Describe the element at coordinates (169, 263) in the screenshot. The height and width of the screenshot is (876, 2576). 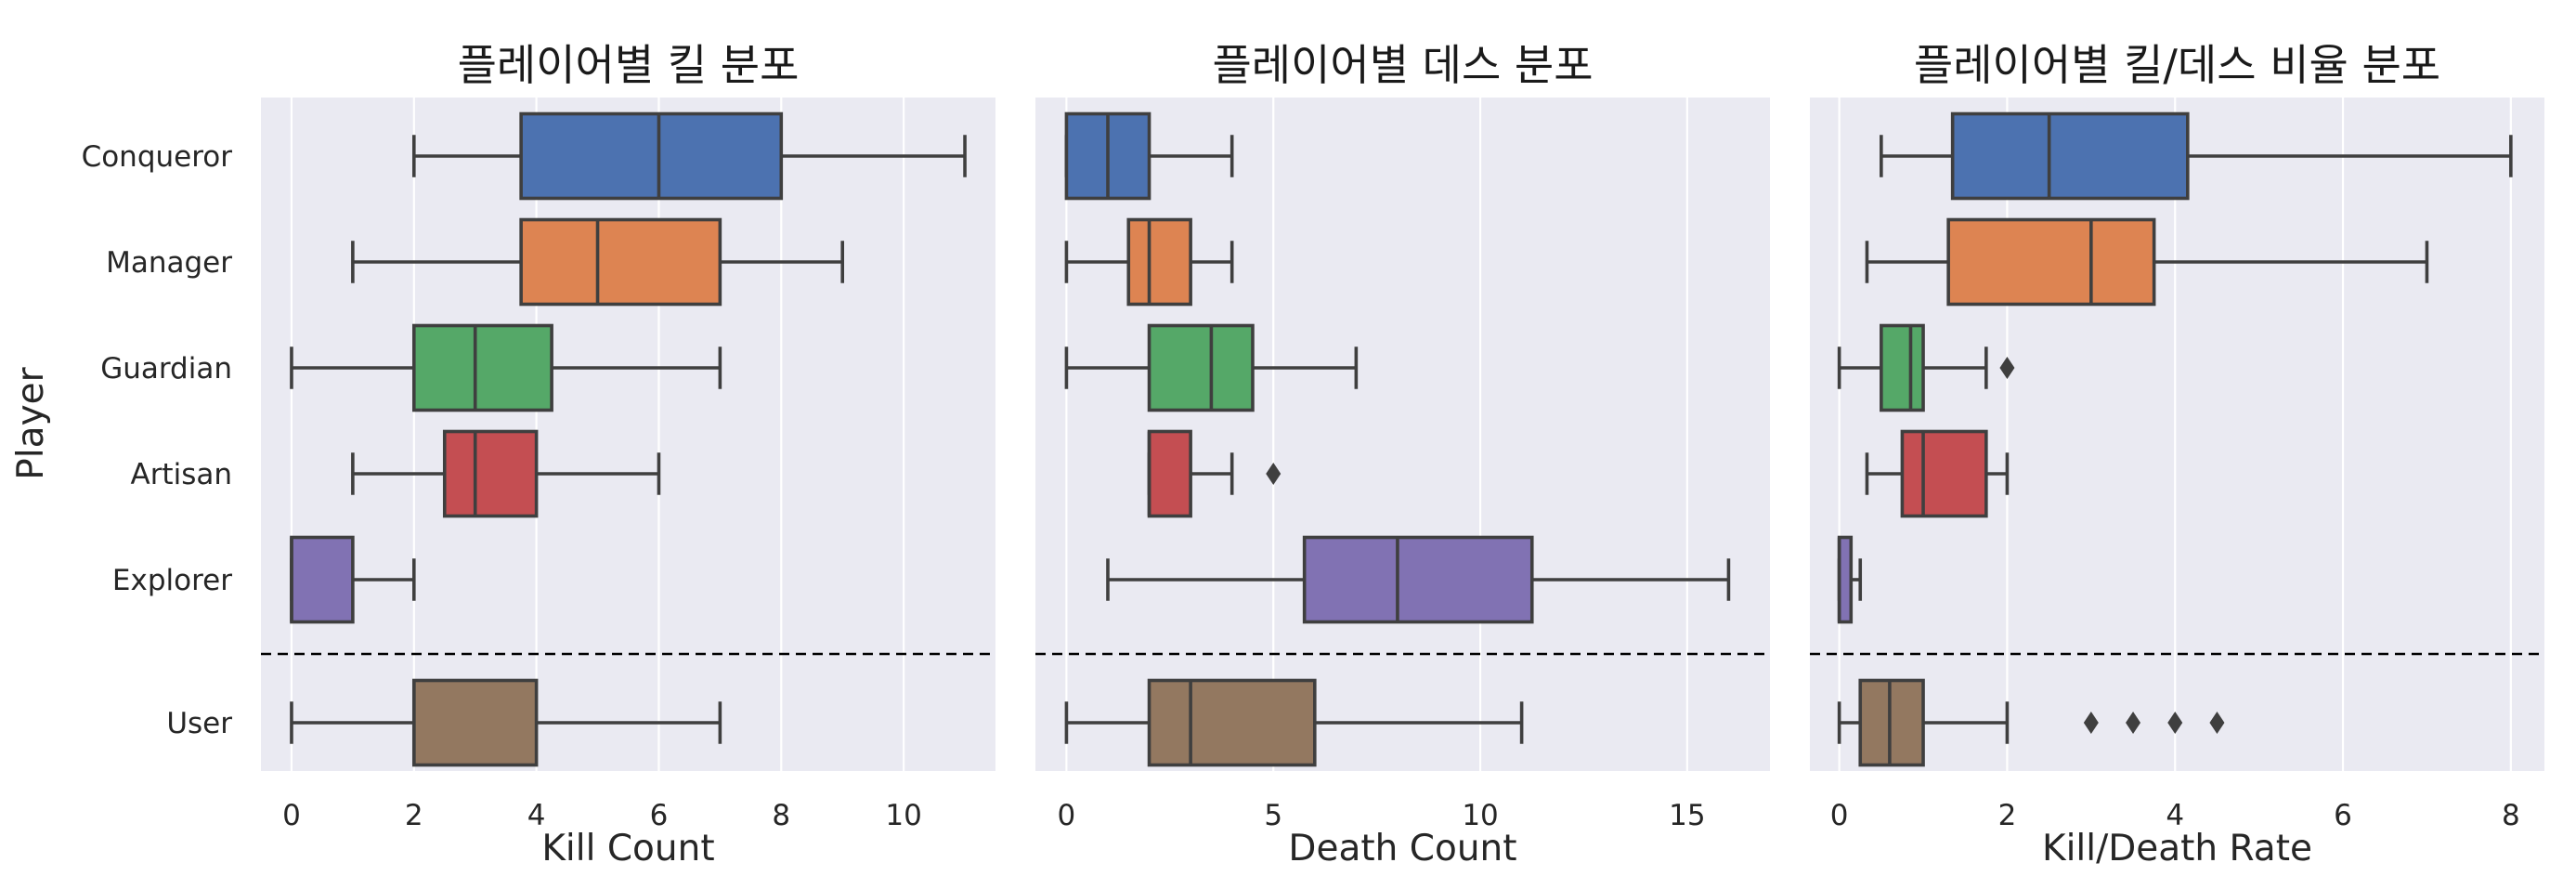
I see `category-label-manager: Manager` at that location.